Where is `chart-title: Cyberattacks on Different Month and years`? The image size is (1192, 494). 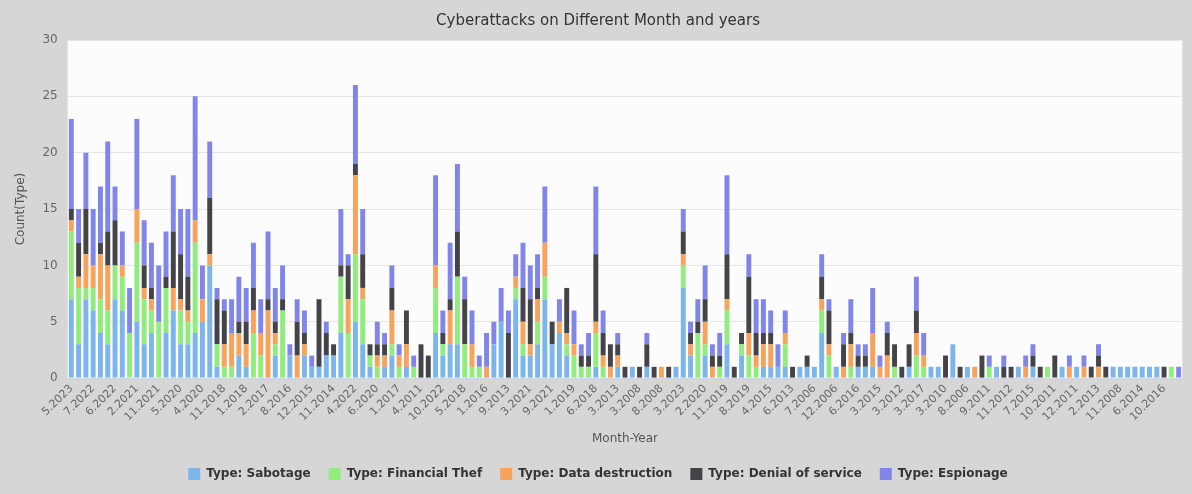
chart-title: Cyberattacks on Different Month and years is located at coordinates (598, 19).